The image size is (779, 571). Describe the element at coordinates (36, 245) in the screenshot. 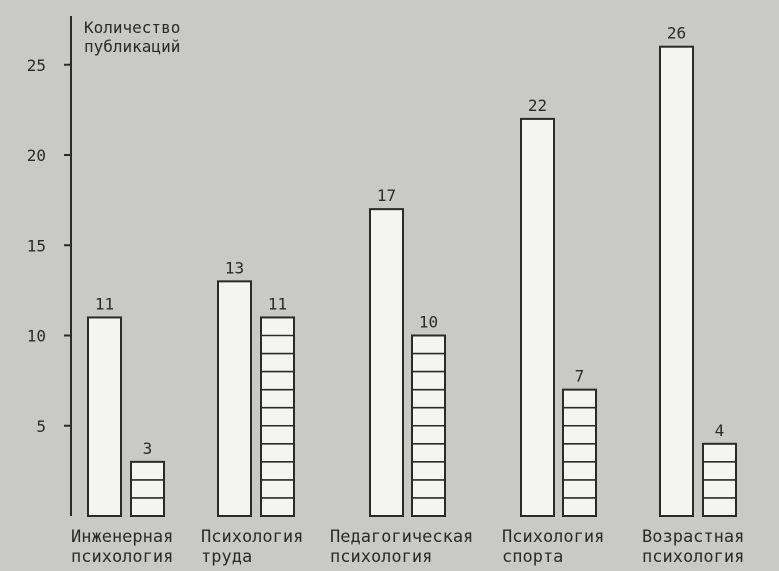

I see `y-tick-label: 15` at that location.